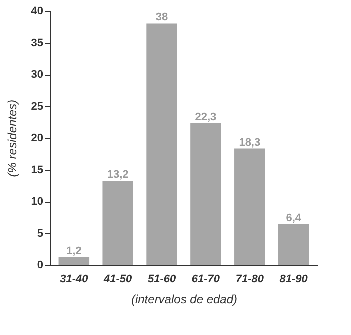 Image resolution: width=351 pixels, height=335 pixels. I want to click on data-label: 38, so click(162, 18).